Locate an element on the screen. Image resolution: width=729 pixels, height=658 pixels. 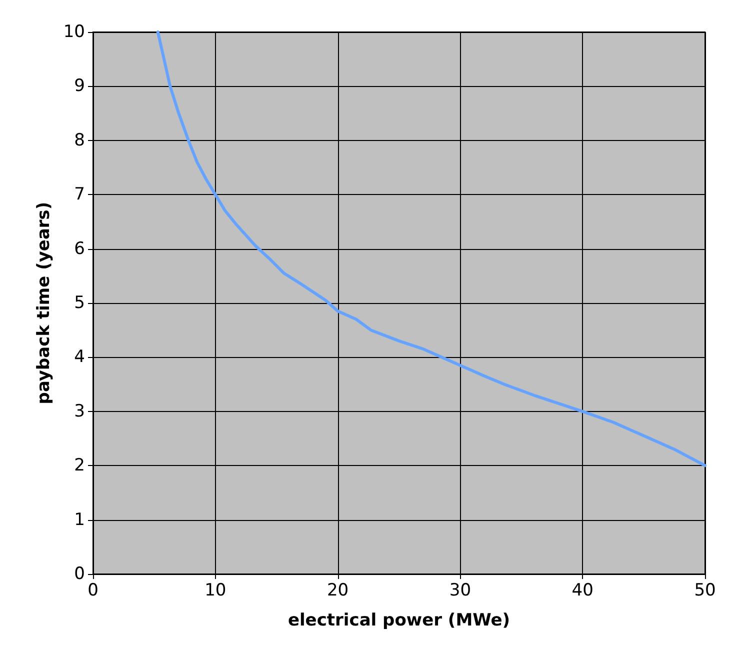
y-tick-label: 5 is located at coordinates (79, 303).